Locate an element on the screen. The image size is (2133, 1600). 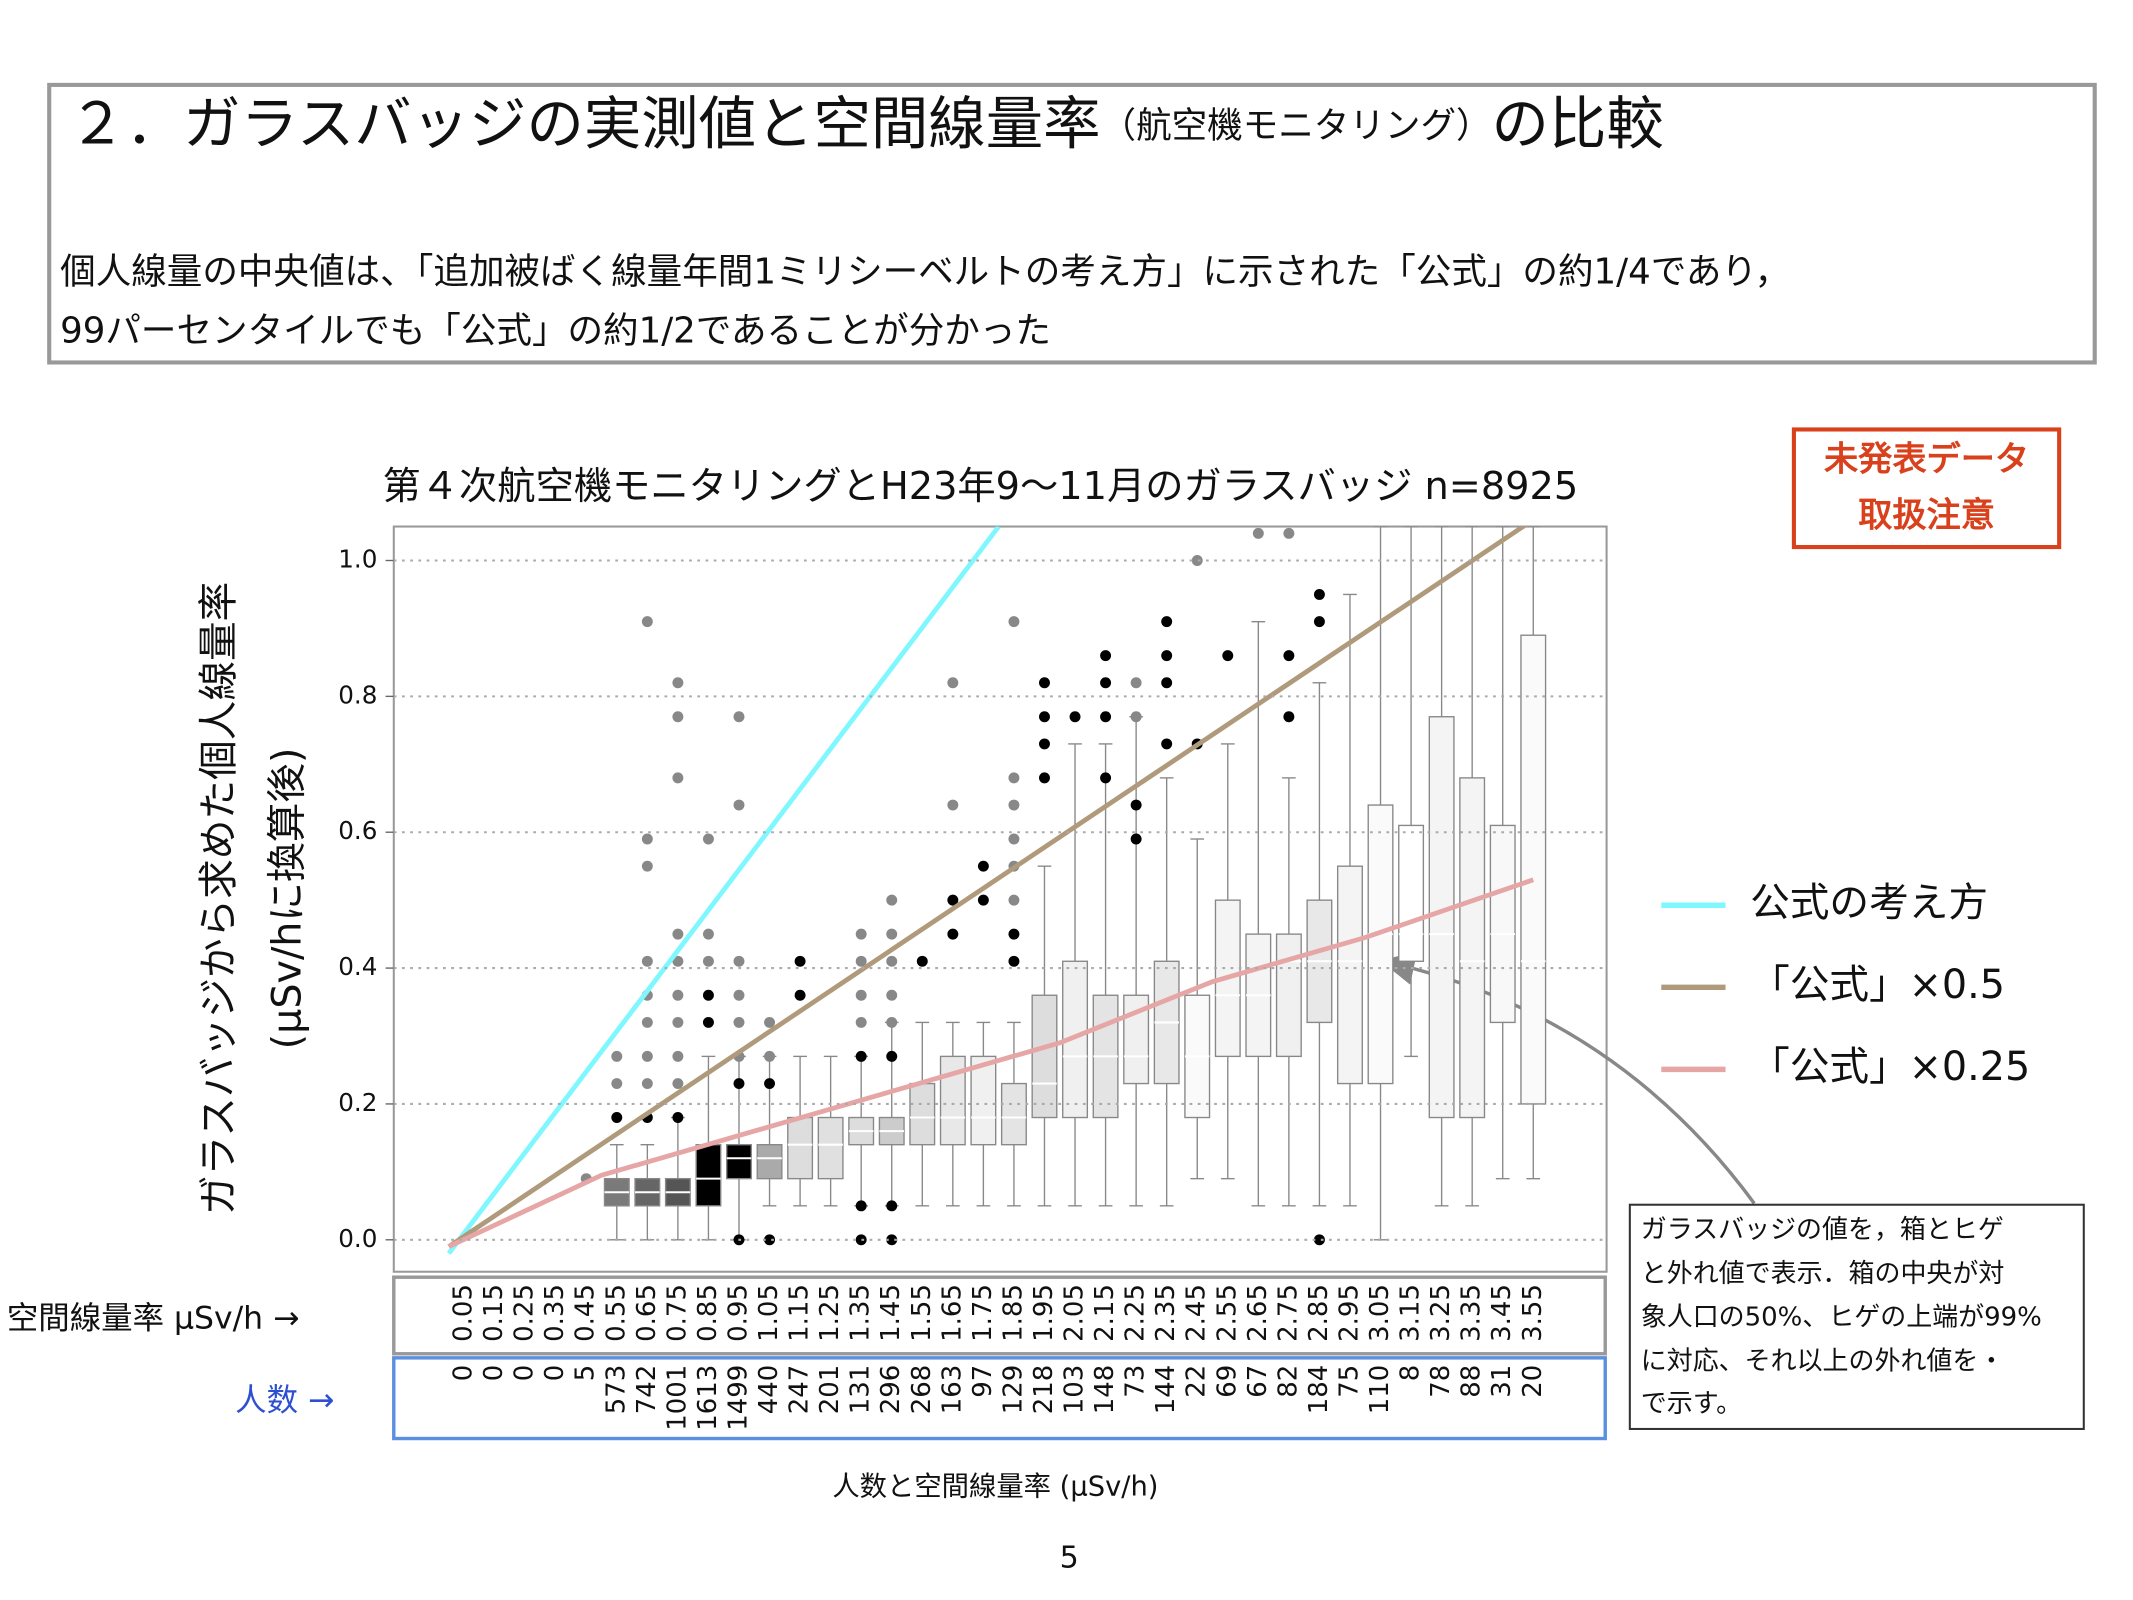
count-label: 69 is located at coordinates (1227, 1381).